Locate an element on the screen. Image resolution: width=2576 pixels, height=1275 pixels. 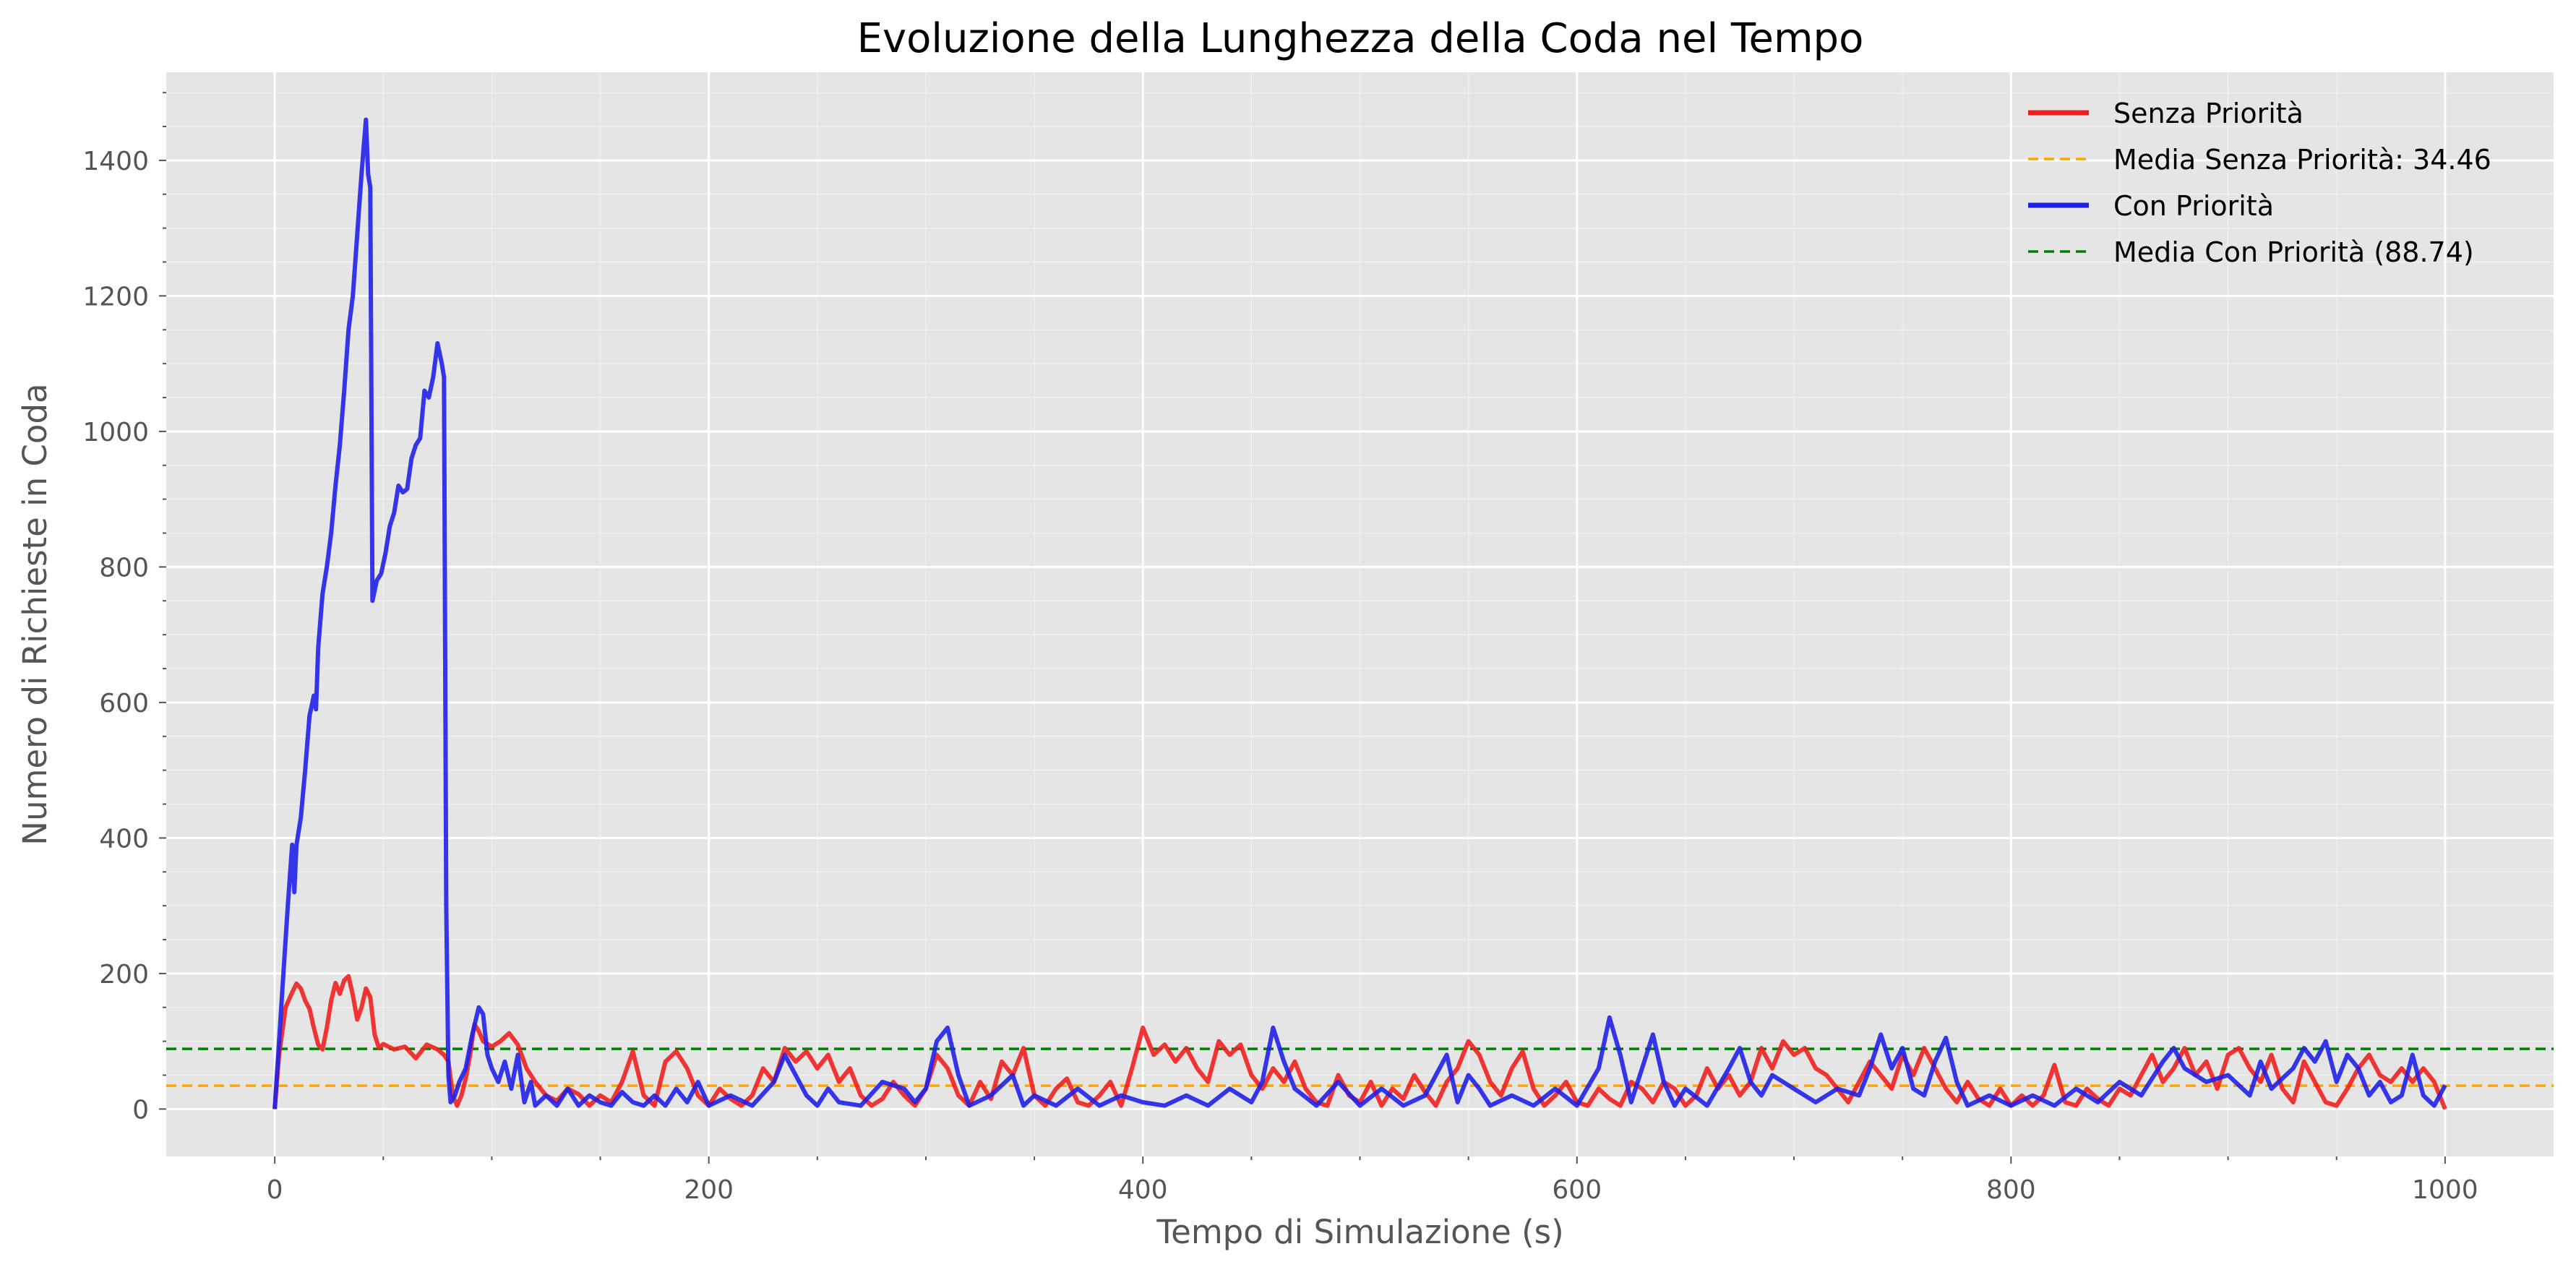
x-tick-label: 600 is located at coordinates (1577, 1190).